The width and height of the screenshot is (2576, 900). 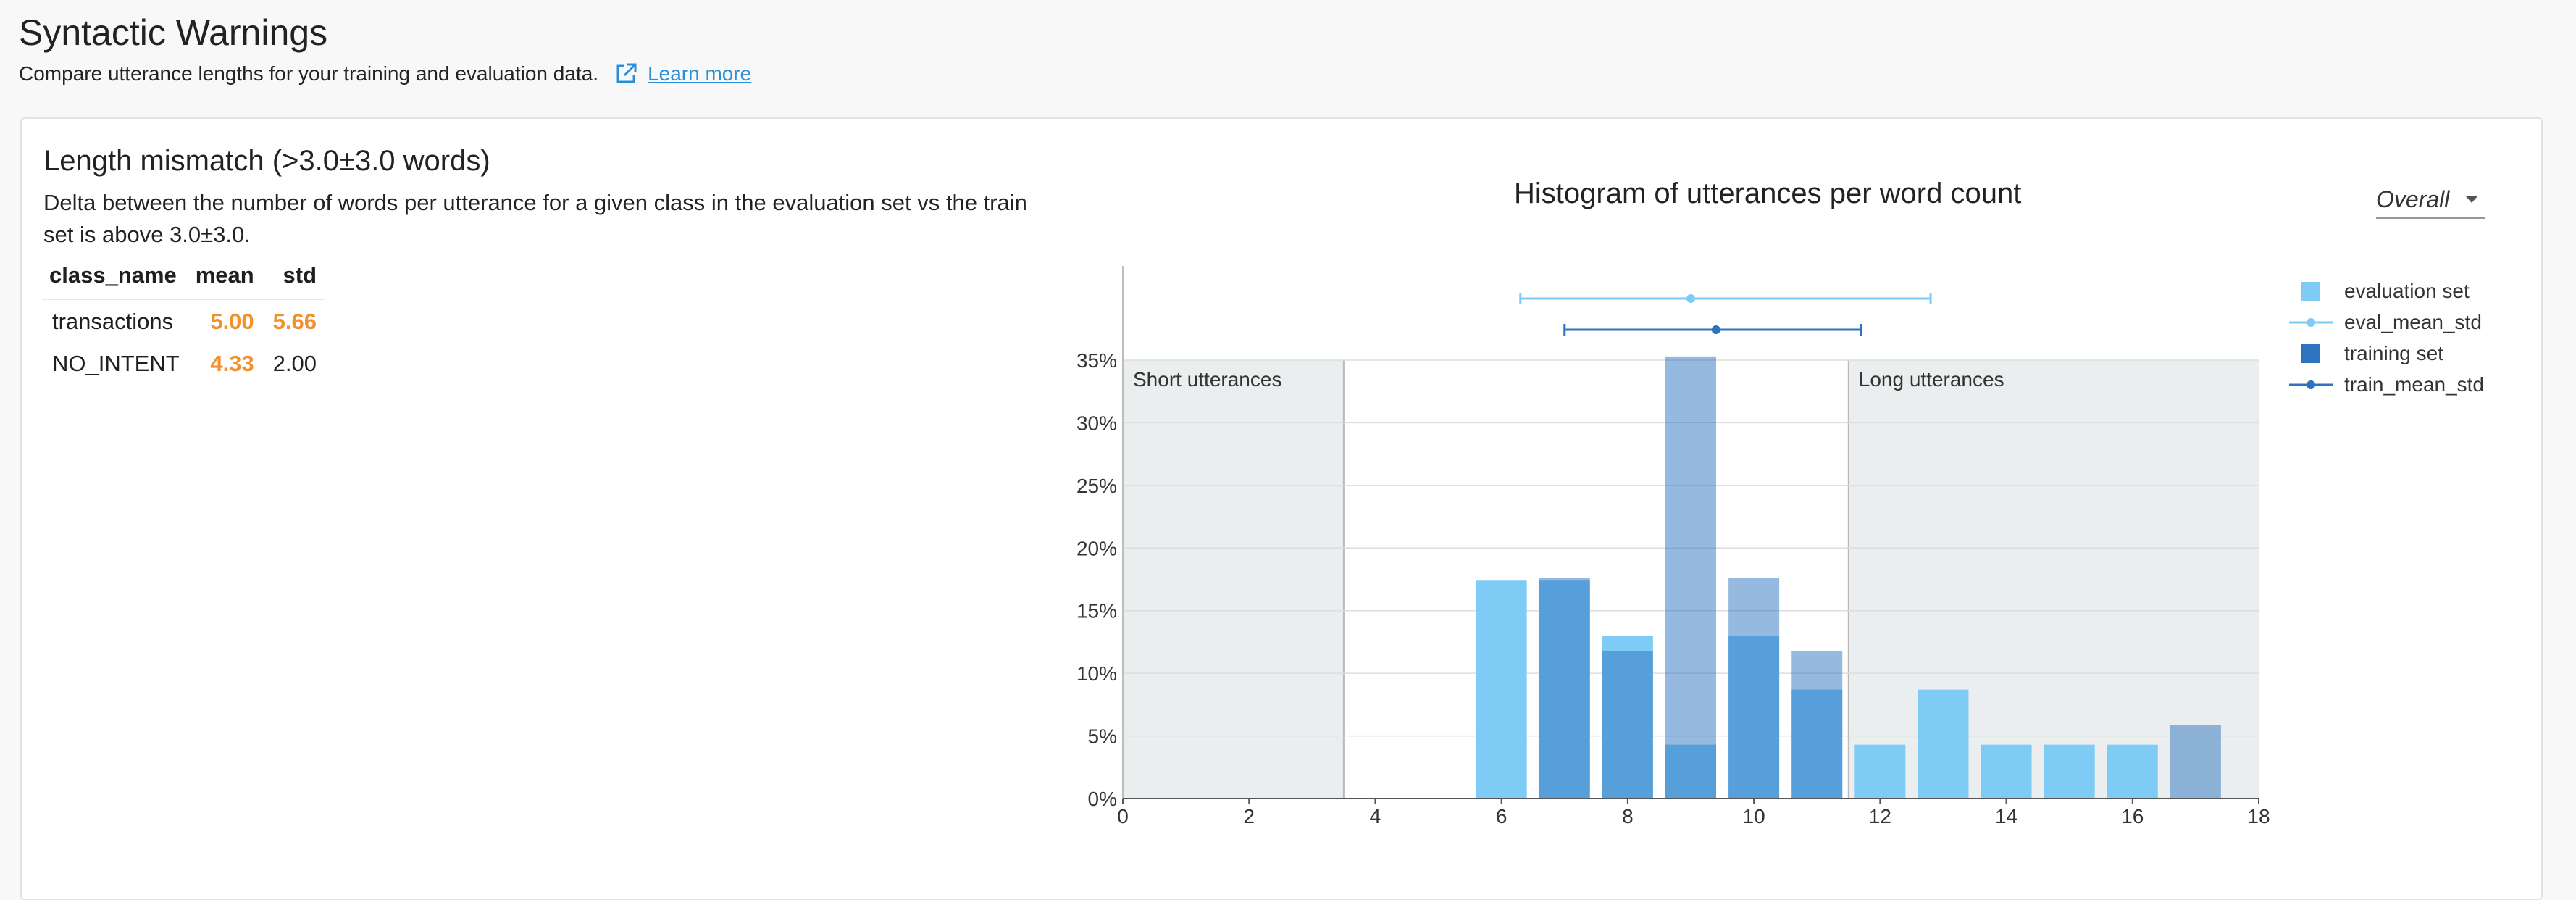 I want to click on learn-more-link: Learn more, so click(x=682, y=74).